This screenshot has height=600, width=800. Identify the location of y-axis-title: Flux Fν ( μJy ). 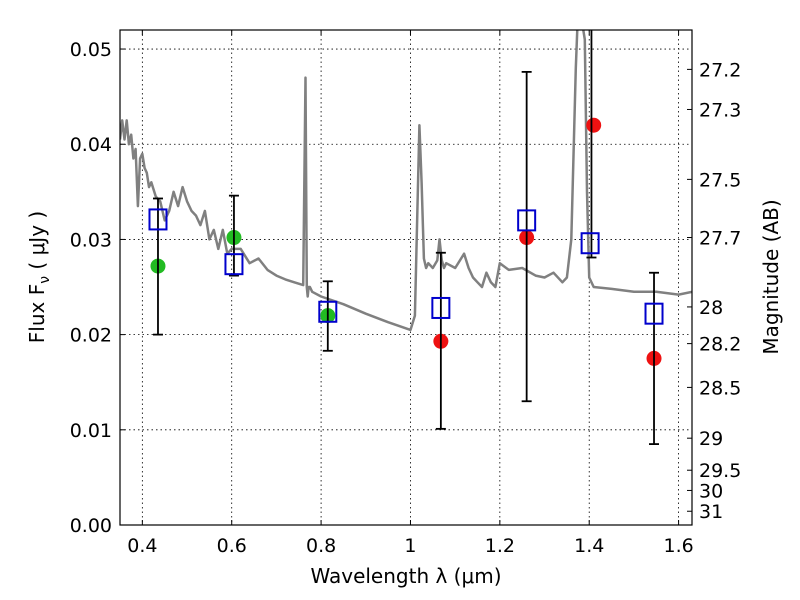
(39, 277).